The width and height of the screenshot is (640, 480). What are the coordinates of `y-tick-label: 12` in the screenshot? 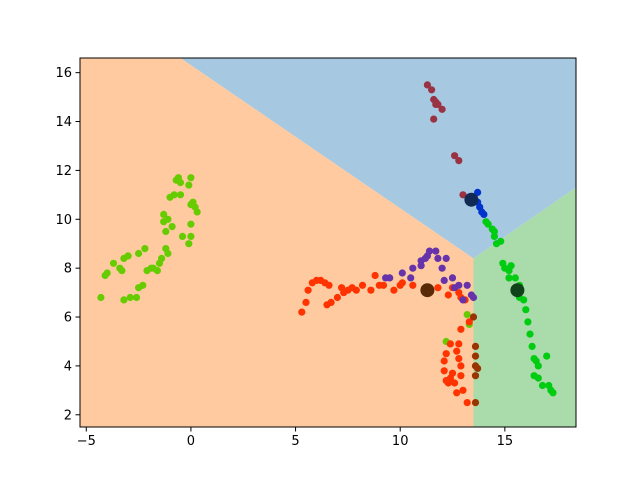 It's located at (63, 171).